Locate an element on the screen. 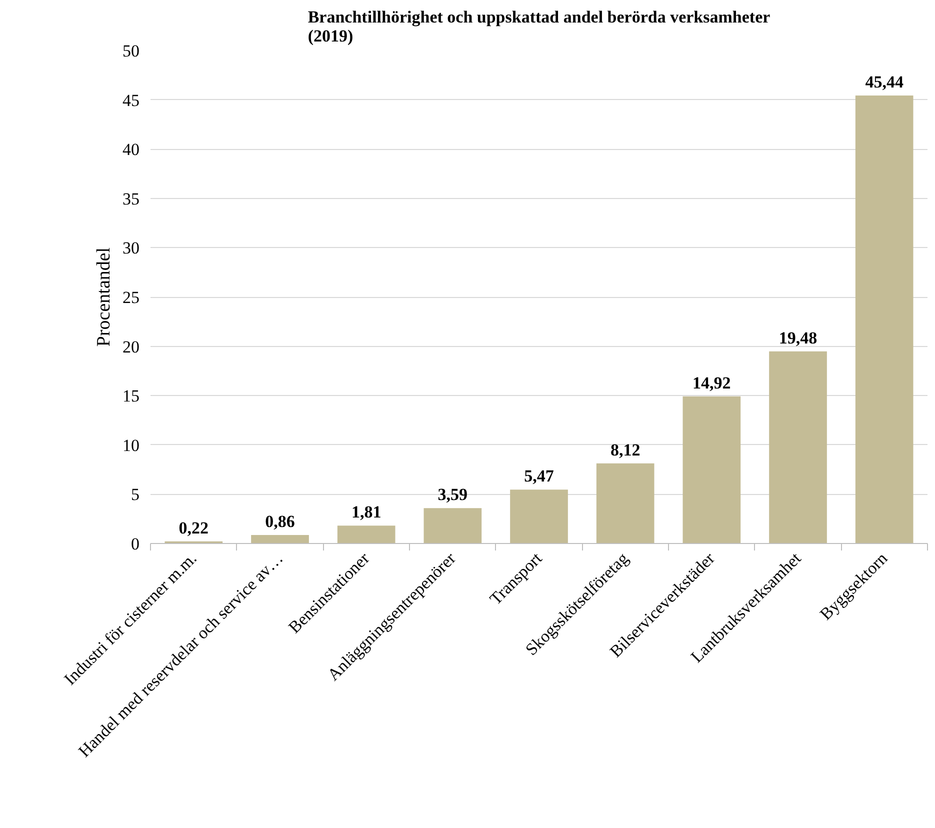 Image resolution: width=935 pixels, height=828 pixels. data-label: 19,48 is located at coordinates (798, 338).